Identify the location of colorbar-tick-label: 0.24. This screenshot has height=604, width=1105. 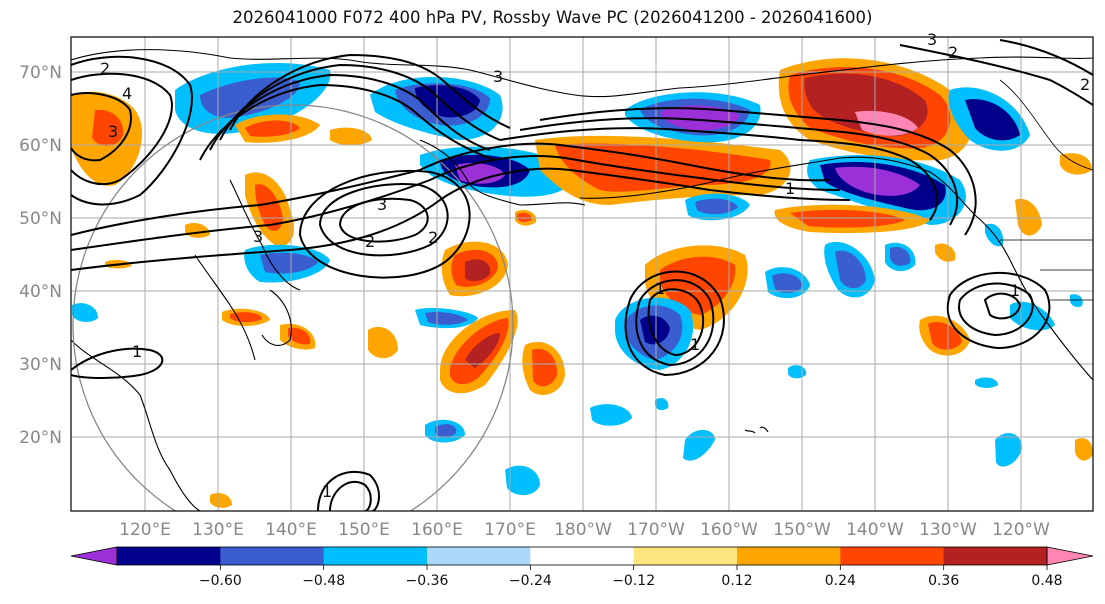
(840, 581).